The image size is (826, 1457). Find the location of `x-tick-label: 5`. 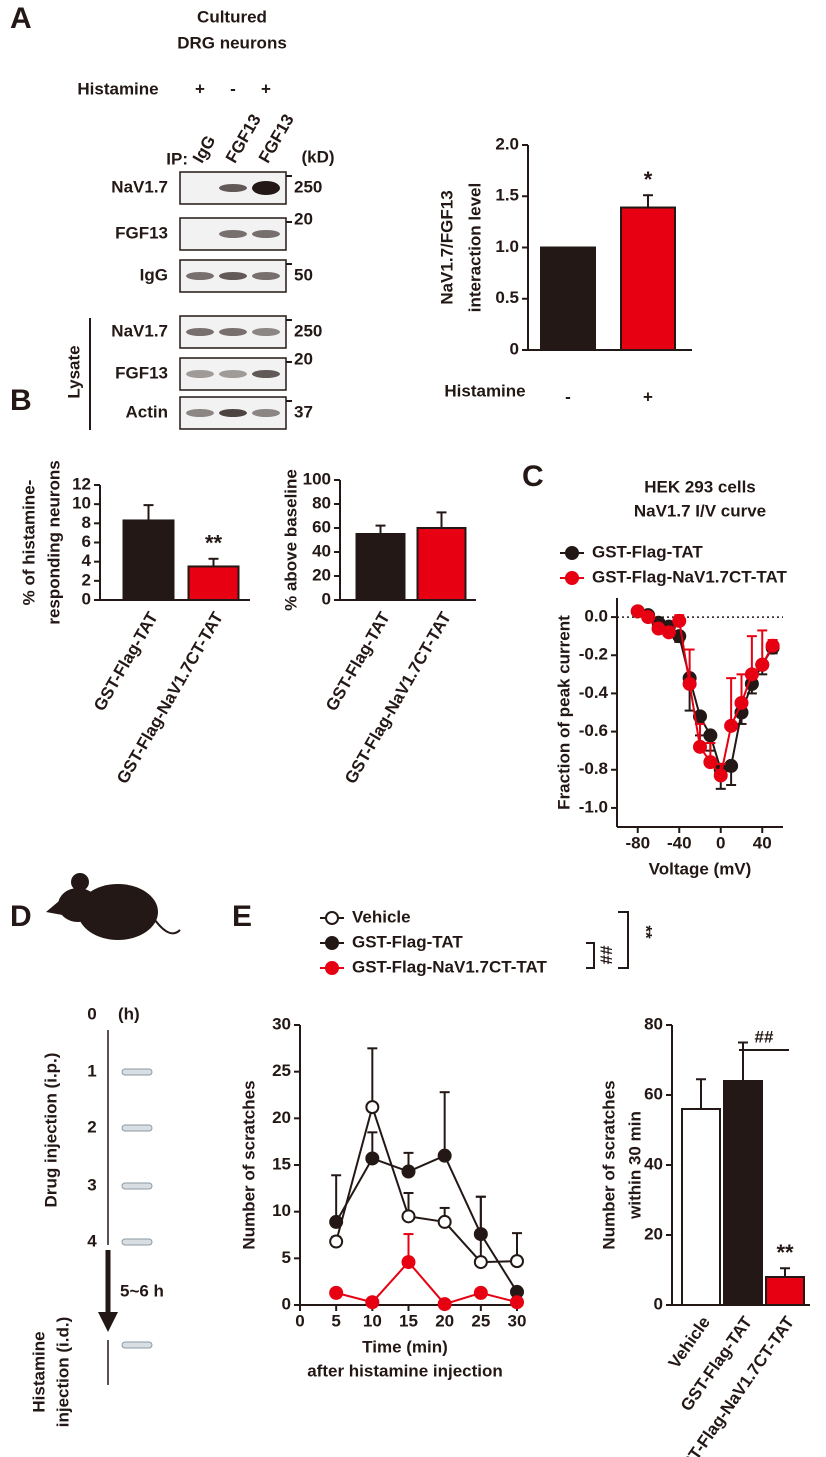

x-tick-label: 5 is located at coordinates (335, 1320).